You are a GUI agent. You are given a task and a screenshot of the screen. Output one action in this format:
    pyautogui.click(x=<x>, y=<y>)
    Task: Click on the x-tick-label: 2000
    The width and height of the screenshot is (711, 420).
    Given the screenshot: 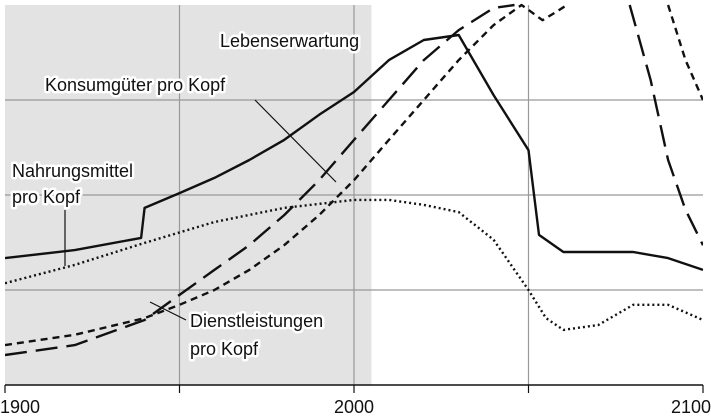 What is the action you would take?
    pyautogui.click(x=354, y=407)
    